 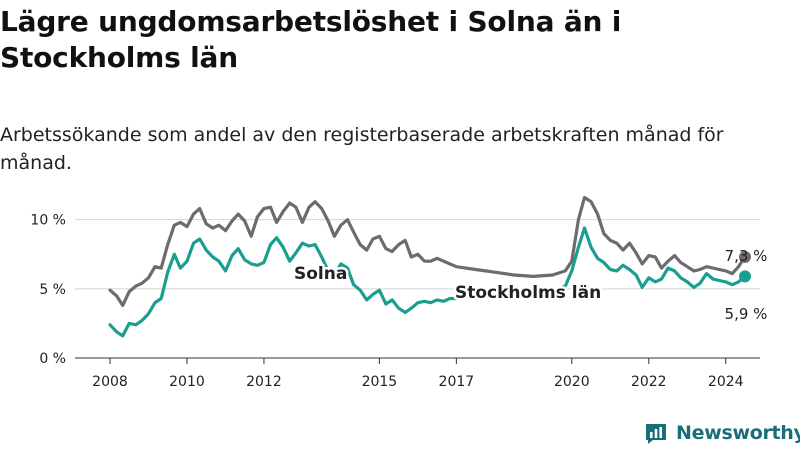 What do you see at coordinates (745, 276) in the screenshot?
I see `solna-end-point` at bounding box center [745, 276].